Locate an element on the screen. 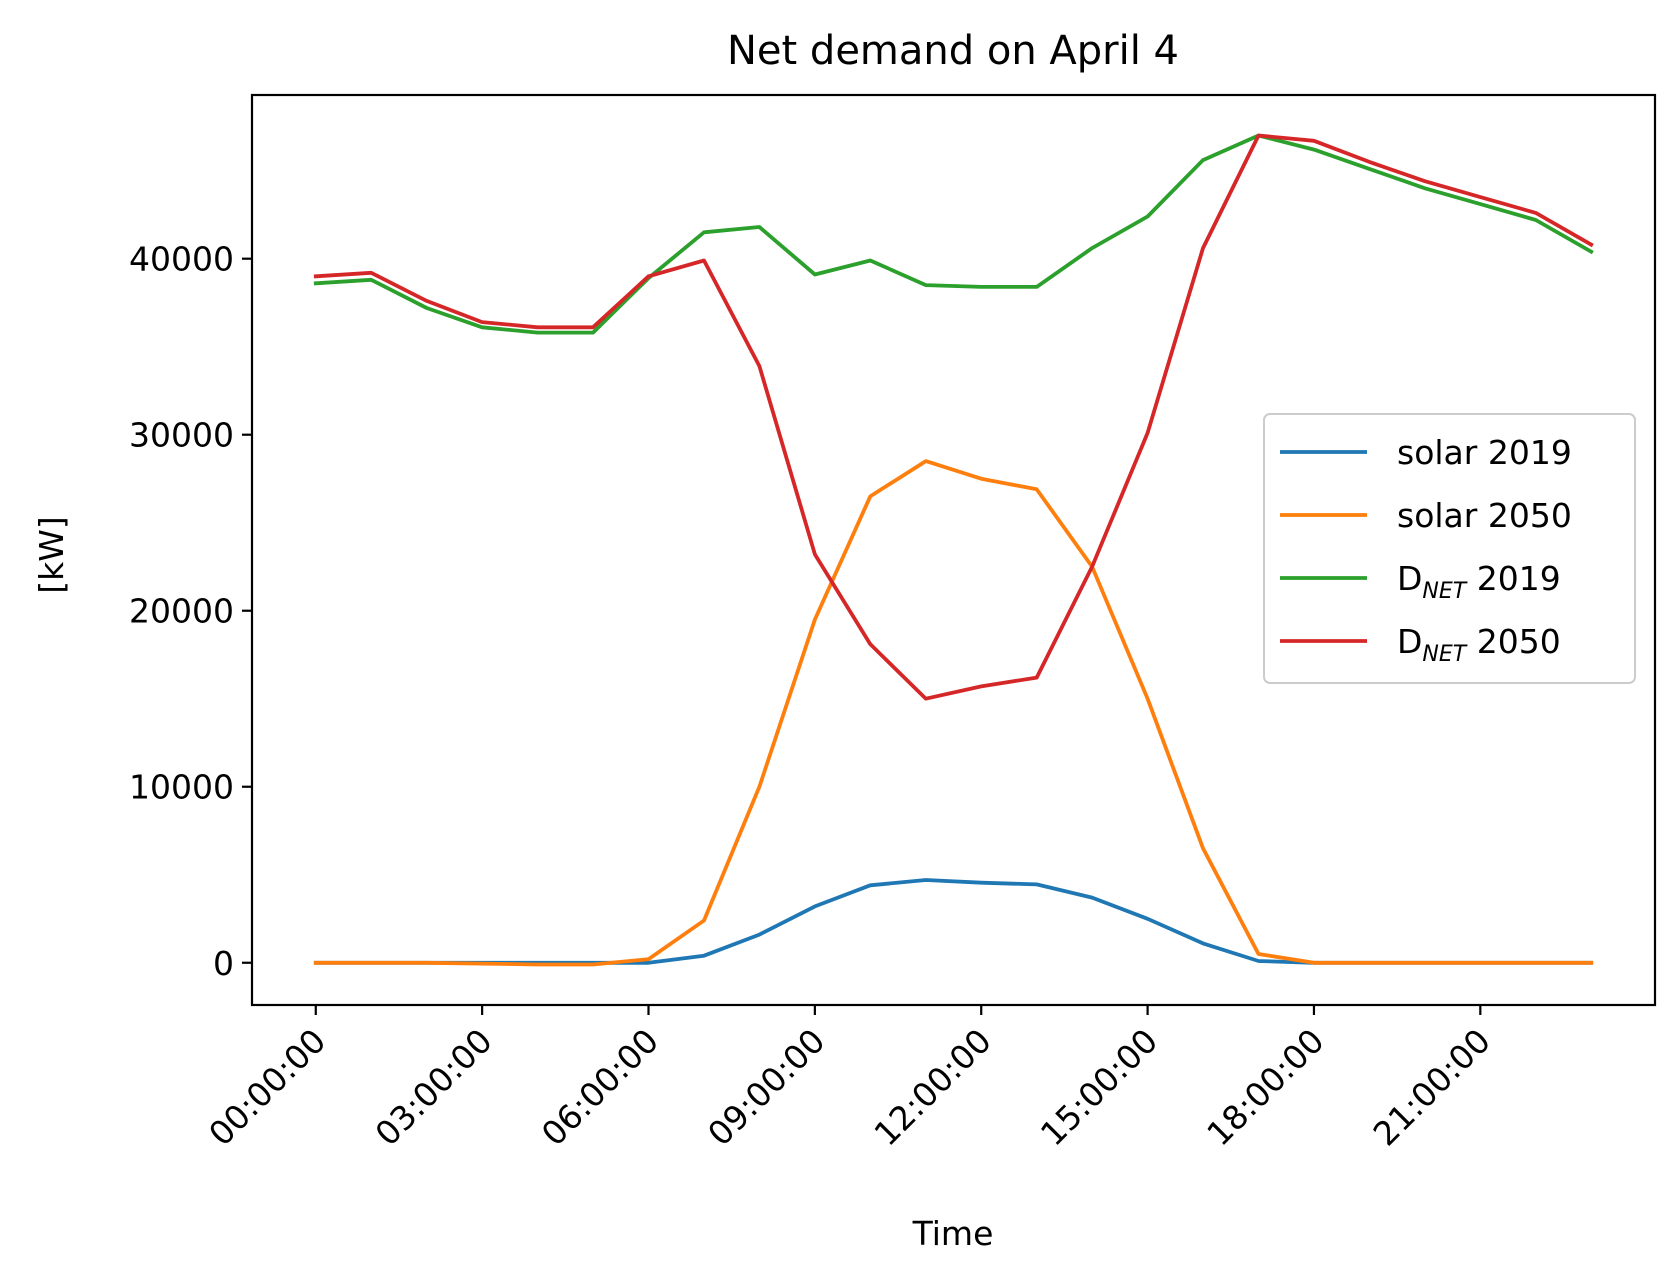 This screenshot has width=1675, height=1283. y-tick-label: 0 is located at coordinates (223, 963).